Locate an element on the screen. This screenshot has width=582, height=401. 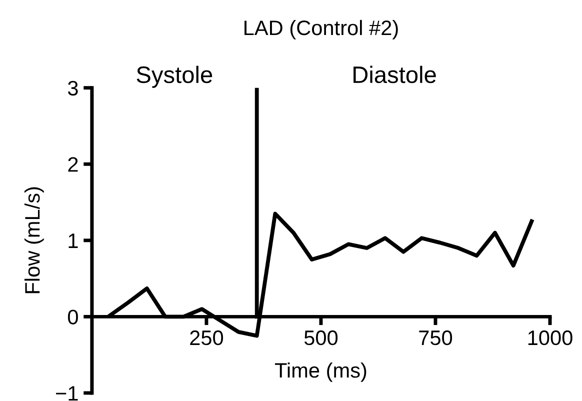
annotation: Systole is located at coordinates (174, 77).